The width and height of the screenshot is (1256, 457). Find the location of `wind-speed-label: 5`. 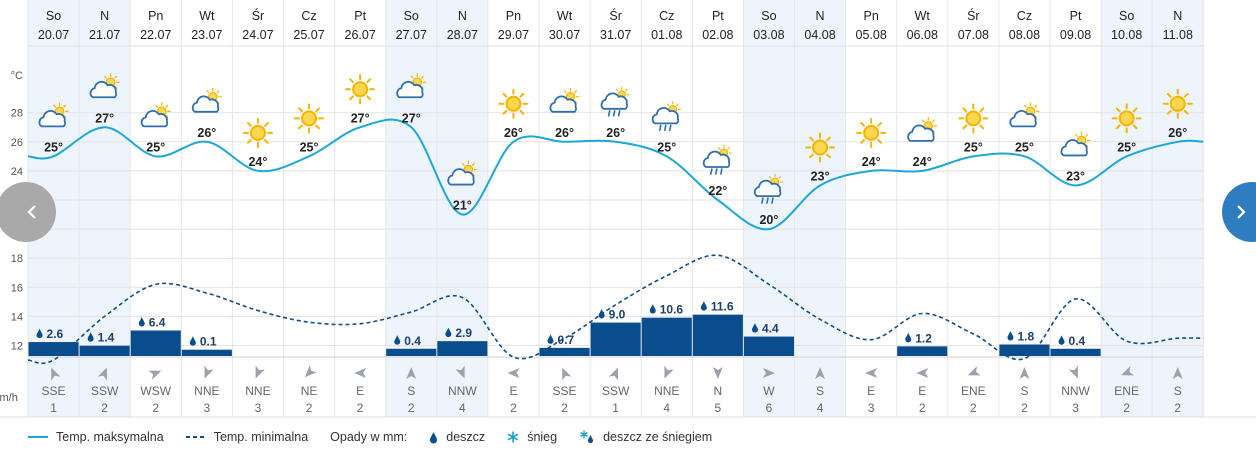

wind-speed-label: 5 is located at coordinates (718, 408).